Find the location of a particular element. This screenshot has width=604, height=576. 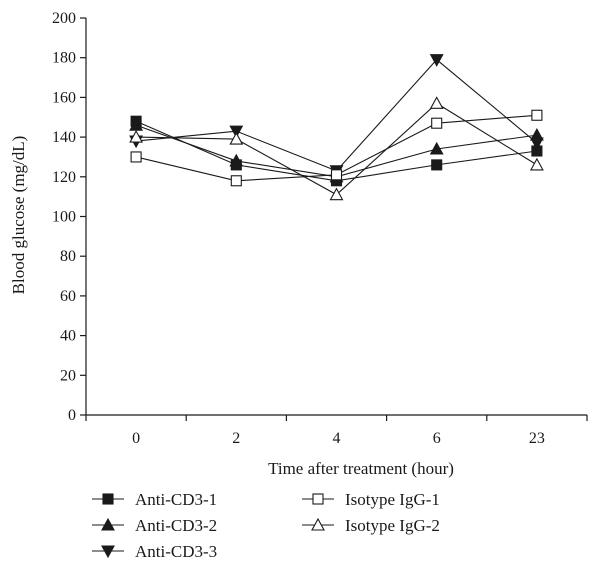

legend-item: Isotype IgG-1 is located at coordinates (371, 499).